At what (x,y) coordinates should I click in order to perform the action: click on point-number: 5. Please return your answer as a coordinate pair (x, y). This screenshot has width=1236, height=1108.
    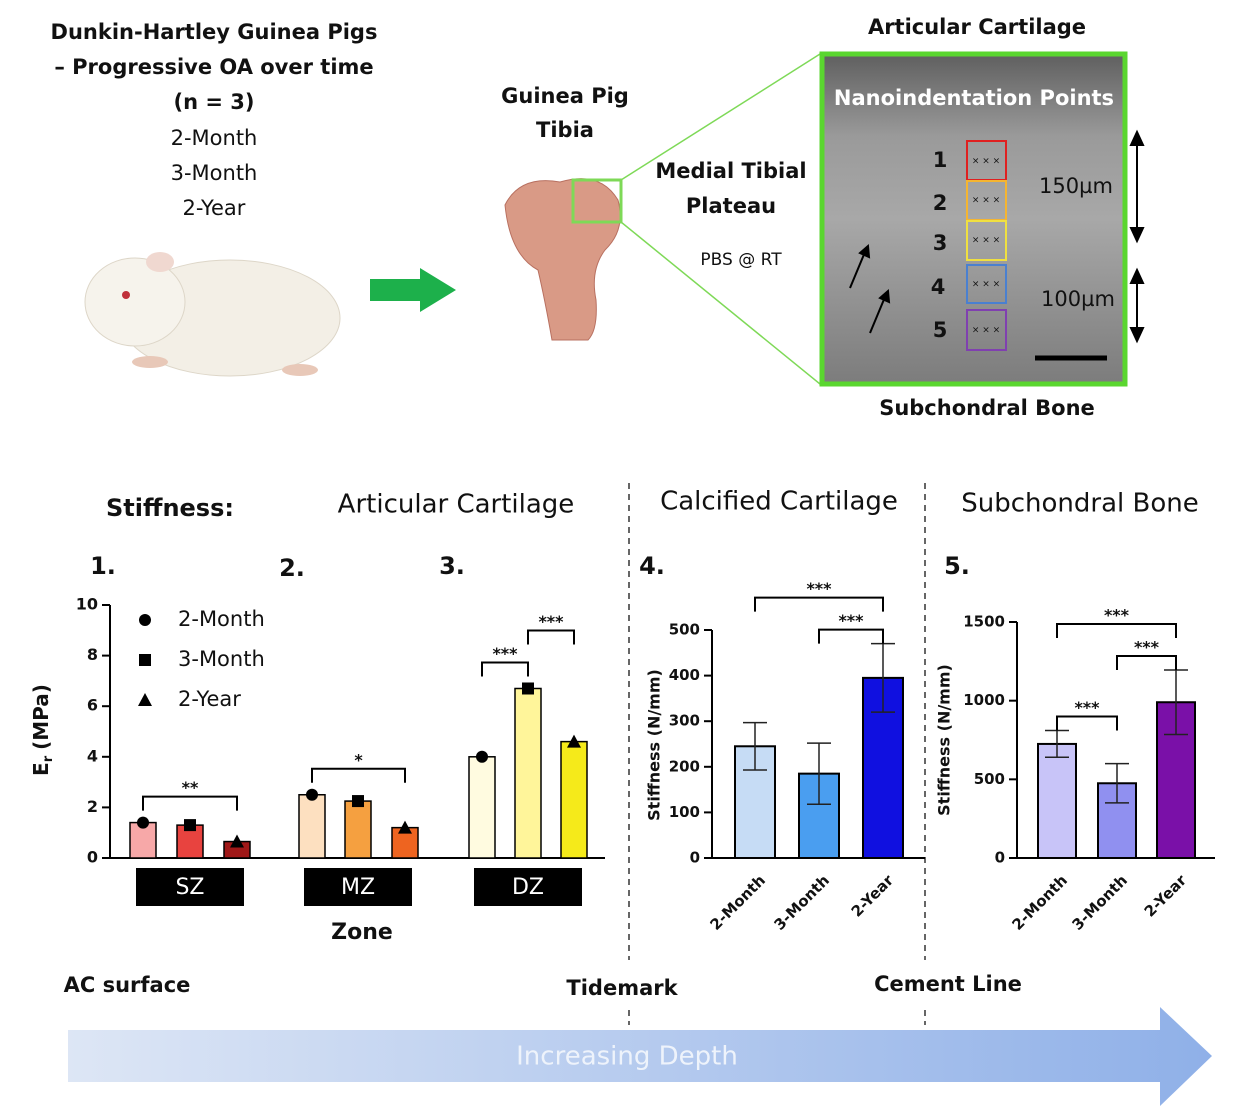
    Looking at the image, I should click on (940, 330).